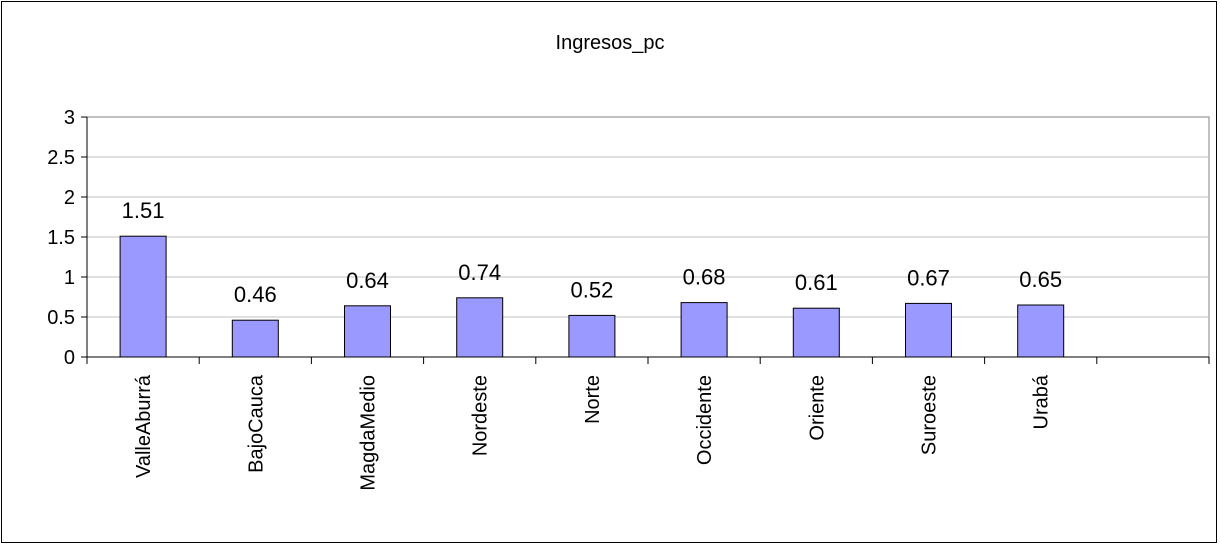 The height and width of the screenshot is (546, 1220). Describe the element at coordinates (69, 358) in the screenshot. I see `y-tick-label: 0` at that location.